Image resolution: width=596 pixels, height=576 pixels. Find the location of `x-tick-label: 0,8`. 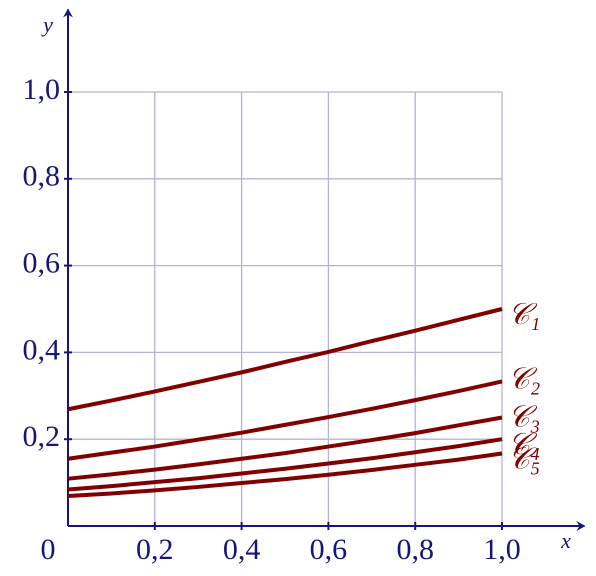

x-tick-label: 0,8 is located at coordinates (415, 549).